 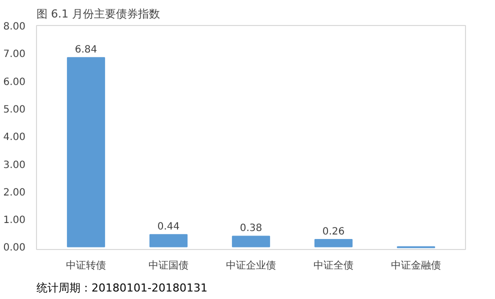 I want to click on x-tick-label: 中证金融债, so click(x=416, y=266).